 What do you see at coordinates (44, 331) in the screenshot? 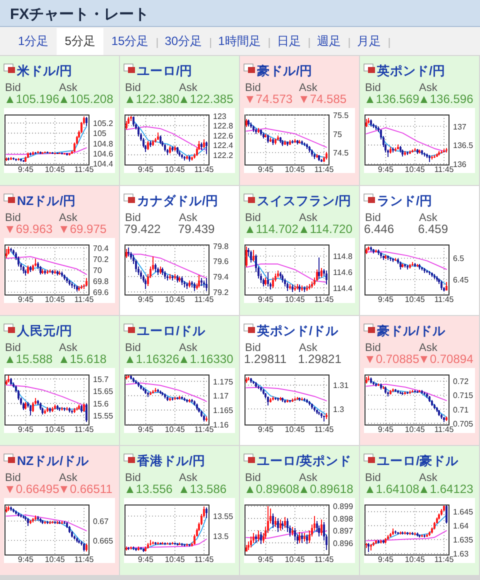
I see `chart-title: 人民元/円` at bounding box center [44, 331].